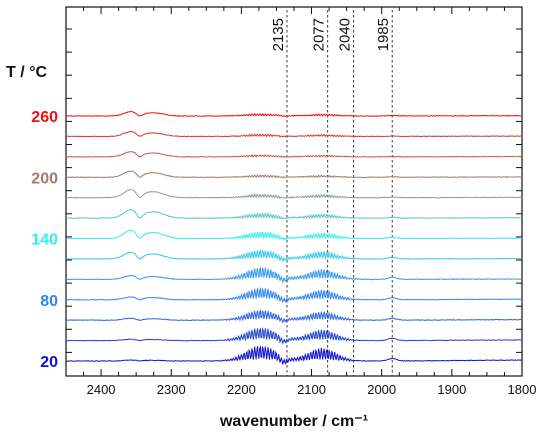 The image size is (550, 440). I want to click on x-tick-label: 2000, so click(381, 389).